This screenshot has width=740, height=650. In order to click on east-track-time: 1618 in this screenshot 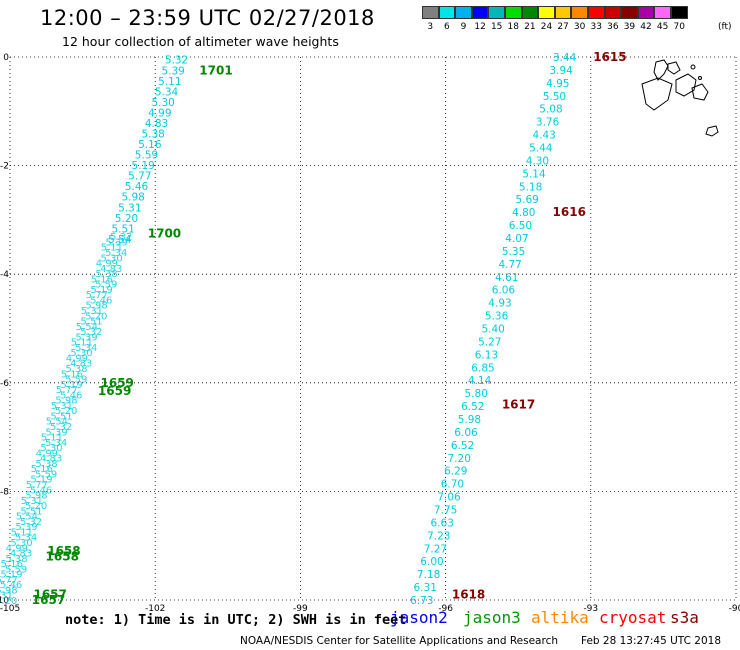, I will do `click(468, 595)`.